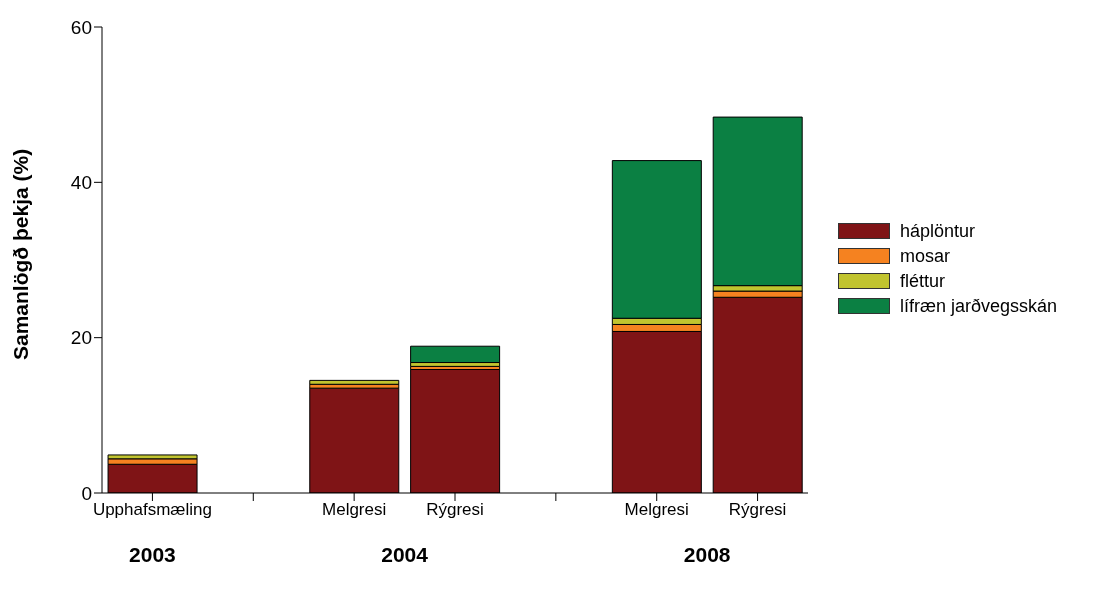  I want to click on text: 2008, so click(707, 555).